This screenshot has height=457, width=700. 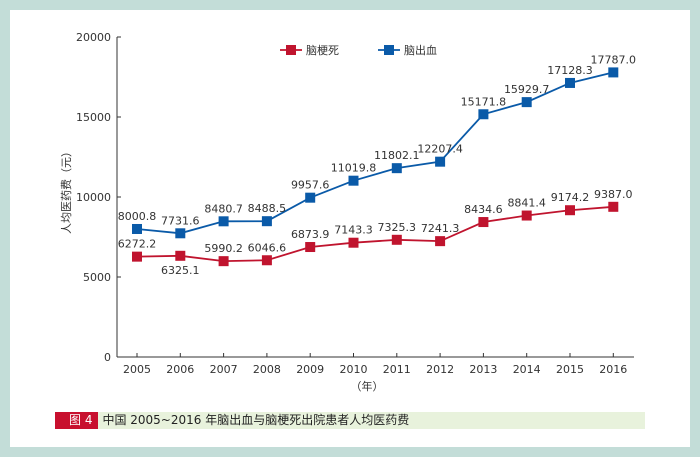 I want to click on x-tick-label: 2007, so click(x=224, y=369).